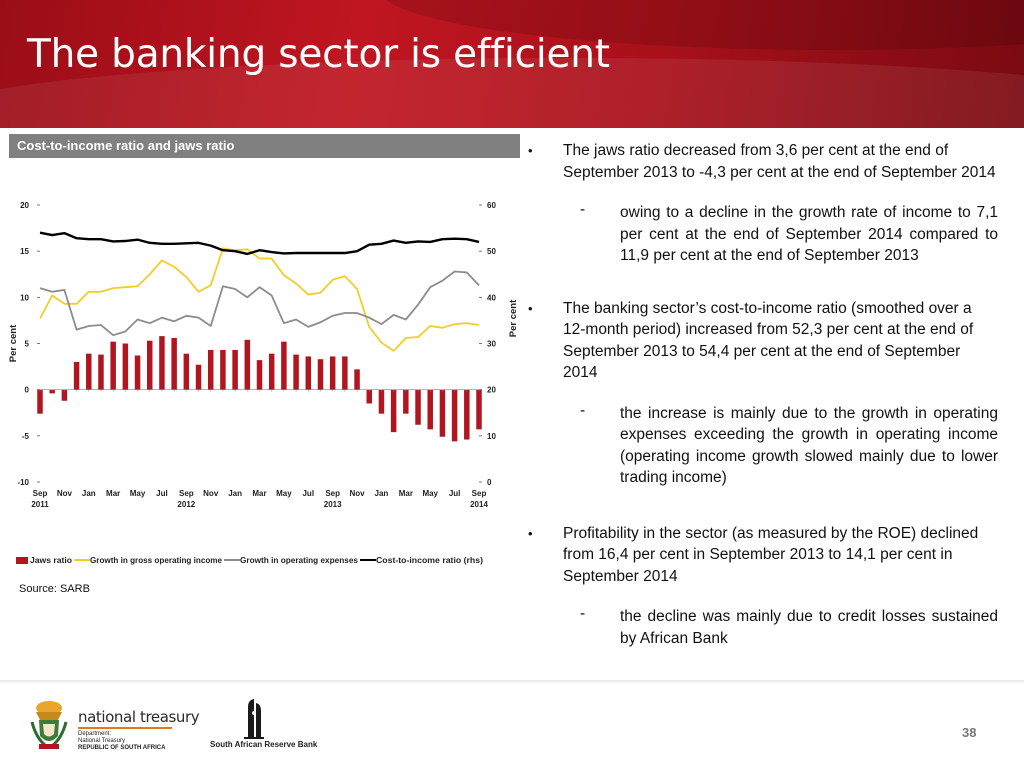 The height and width of the screenshot is (768, 1024). I want to click on nt-line3: REPUBLIC OF SOUTH AFRICA, so click(122, 748).